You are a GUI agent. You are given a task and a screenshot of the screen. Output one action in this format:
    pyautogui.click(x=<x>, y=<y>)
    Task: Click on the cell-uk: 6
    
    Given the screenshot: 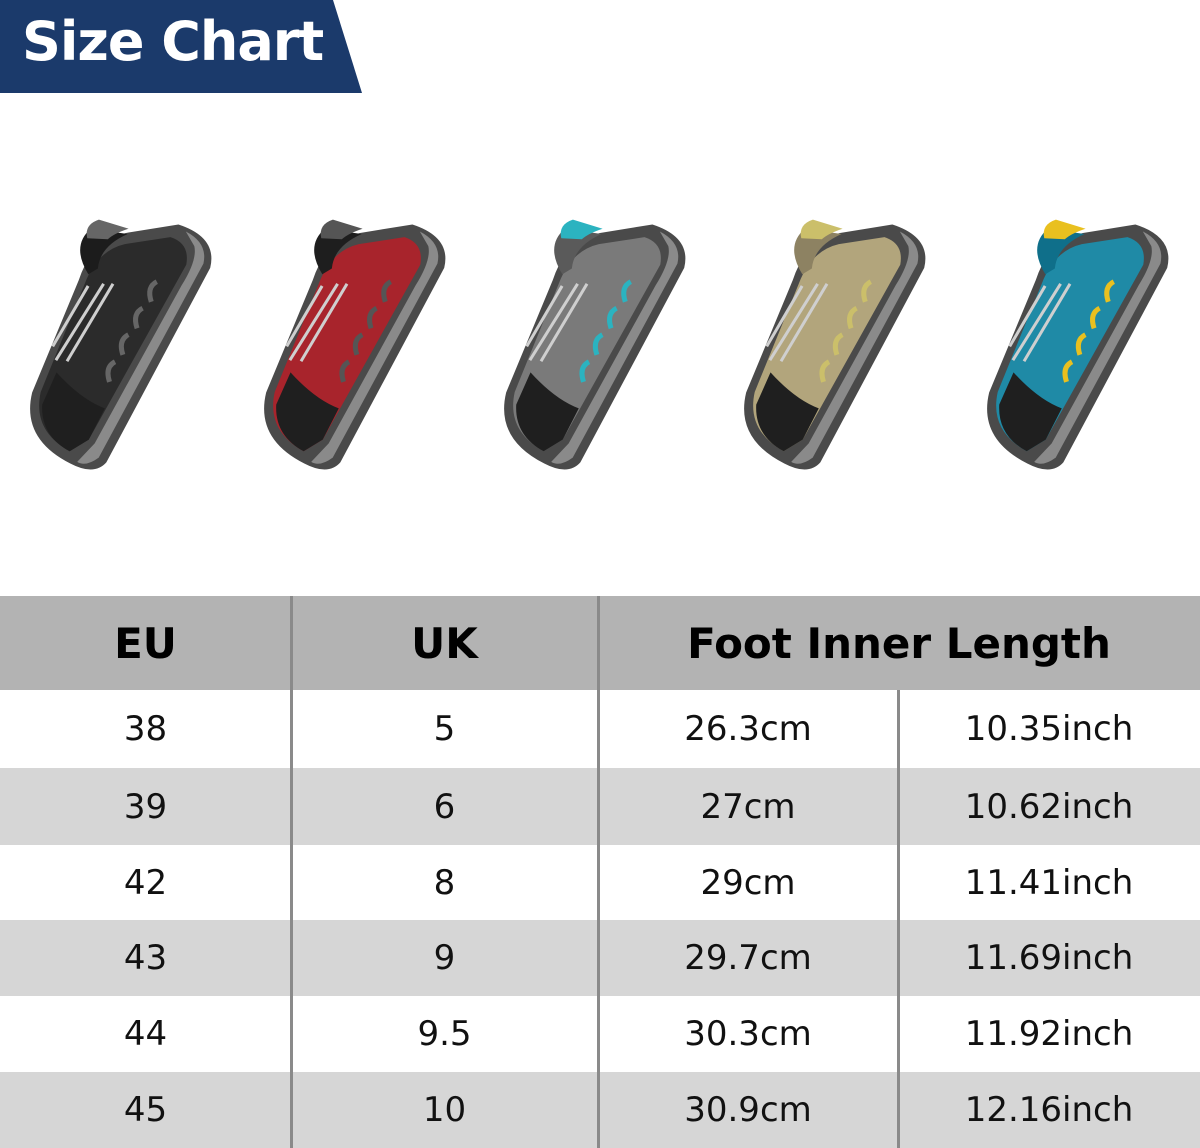 What is the action you would take?
    pyautogui.click(x=444, y=806)
    